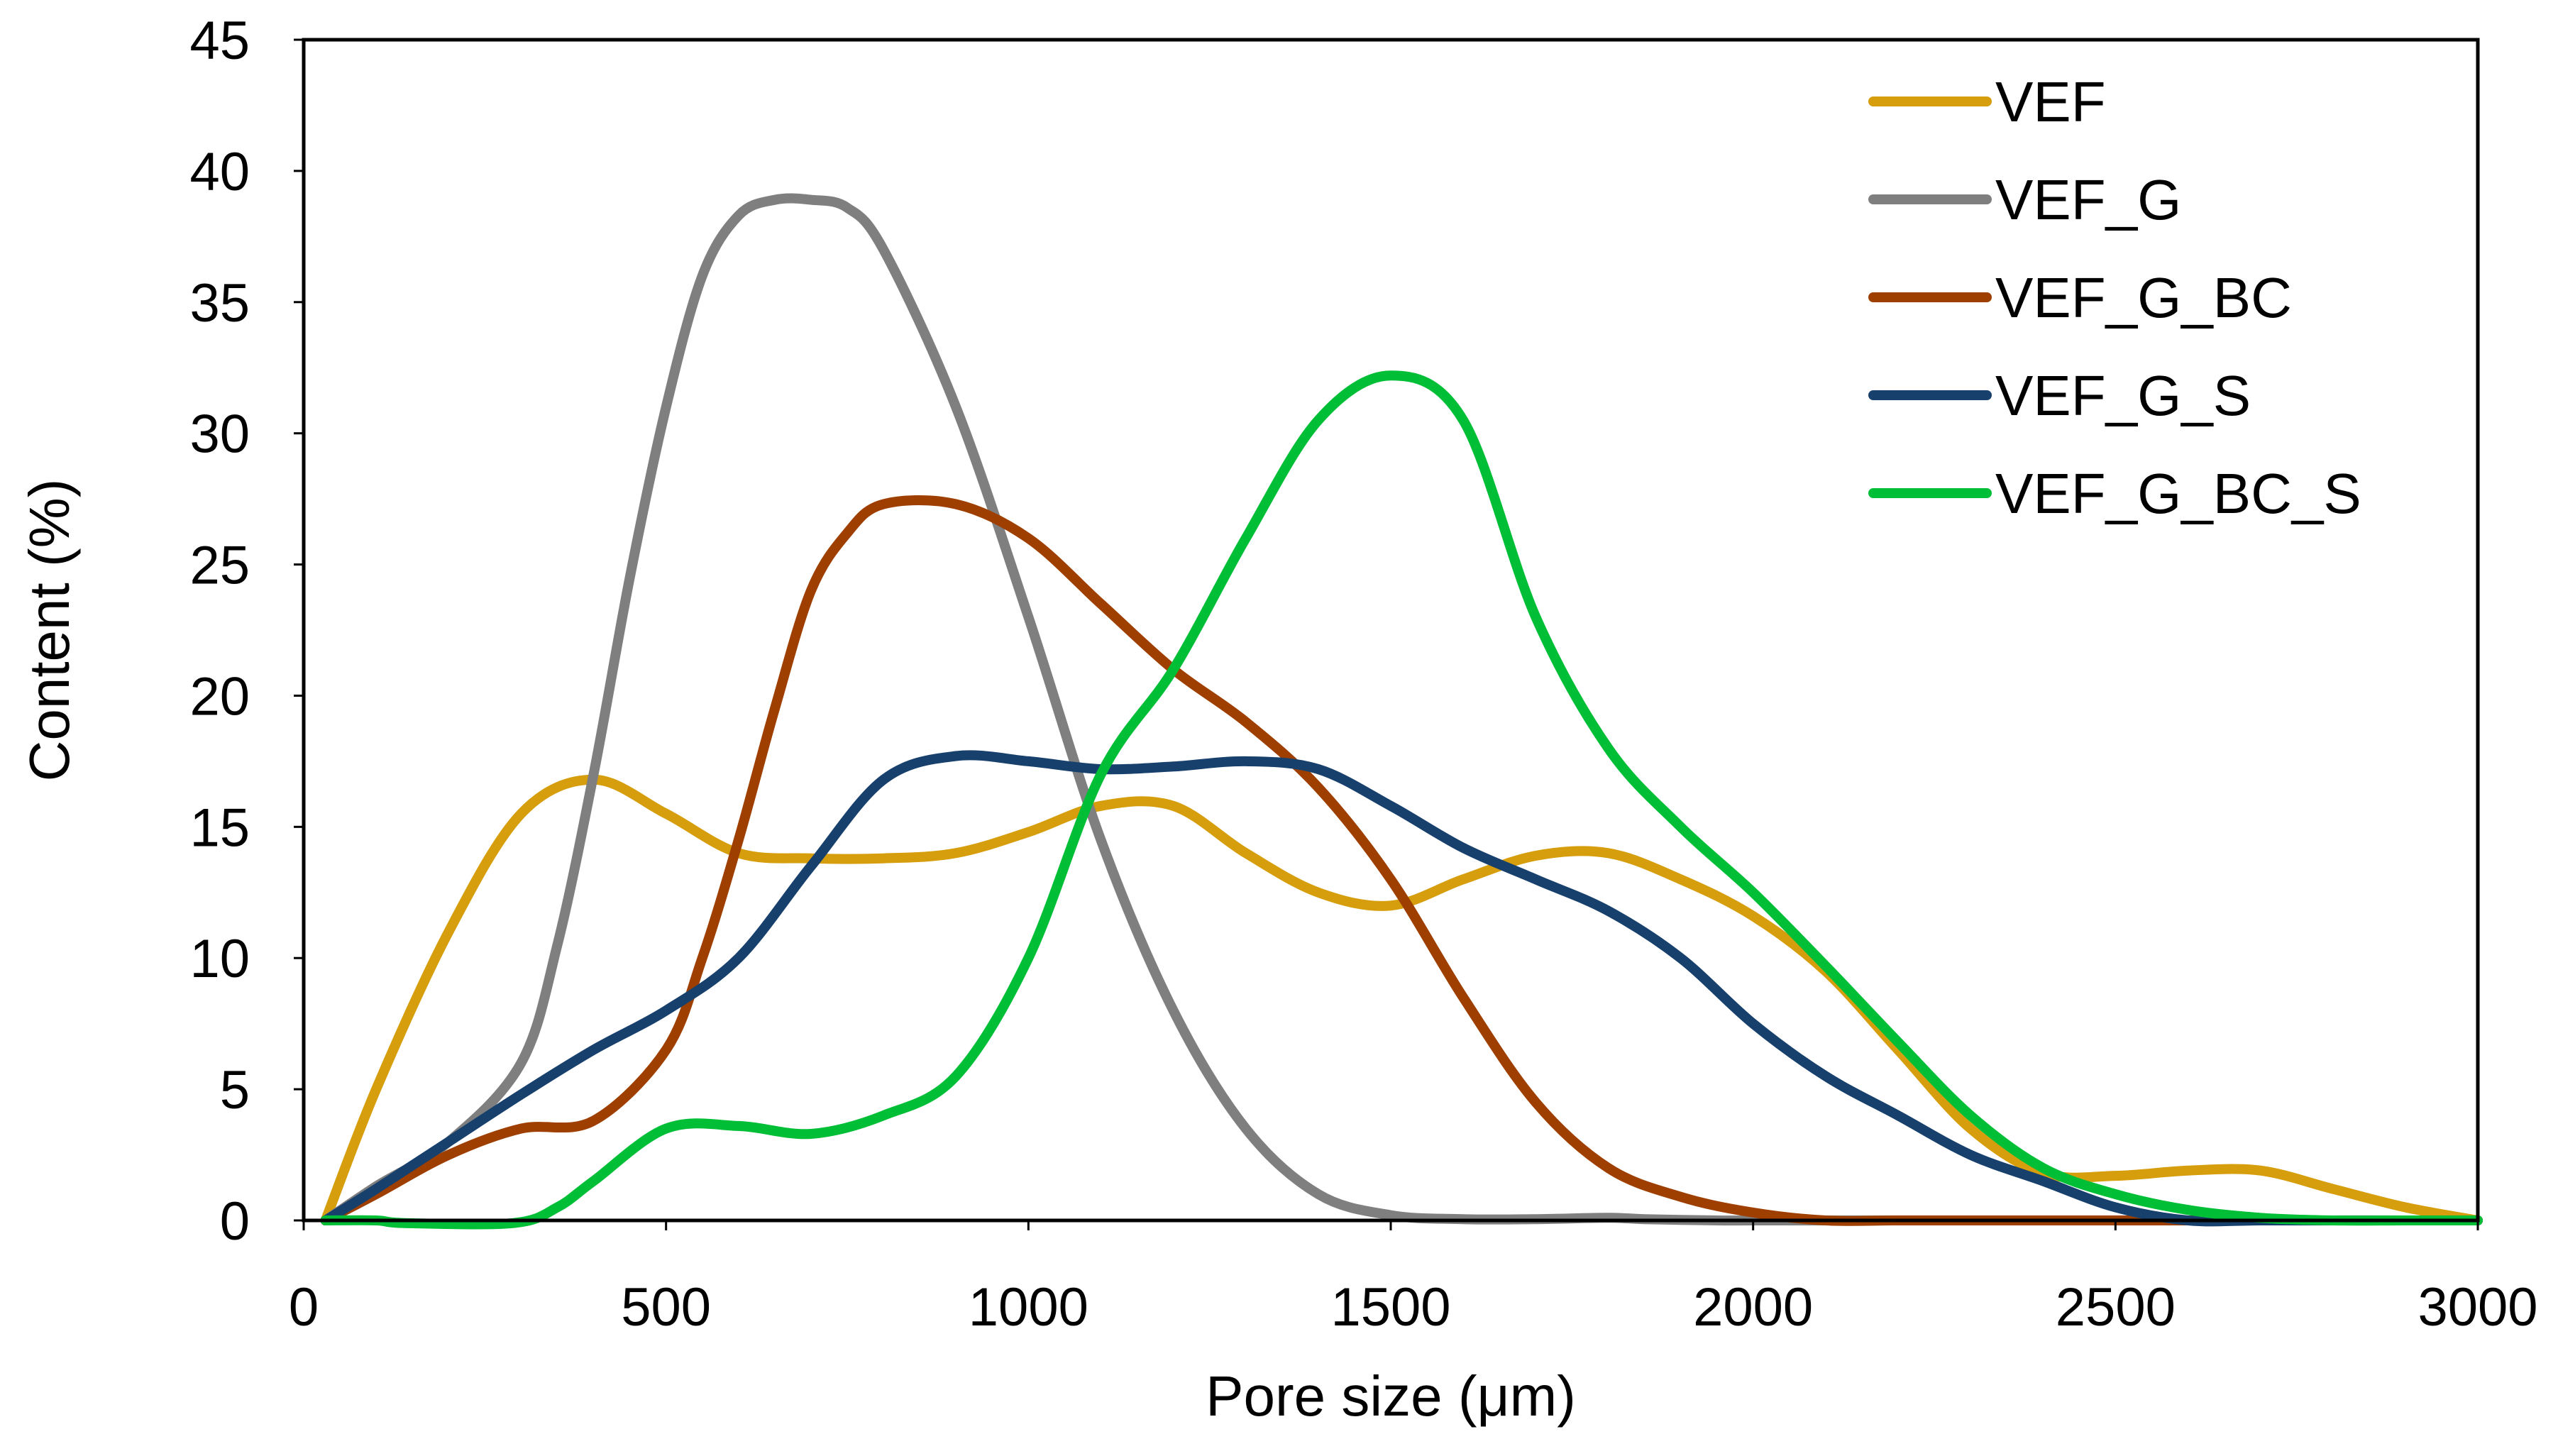  Describe the element at coordinates (220, 434) in the screenshot. I see `y-tick-label: 30` at that location.